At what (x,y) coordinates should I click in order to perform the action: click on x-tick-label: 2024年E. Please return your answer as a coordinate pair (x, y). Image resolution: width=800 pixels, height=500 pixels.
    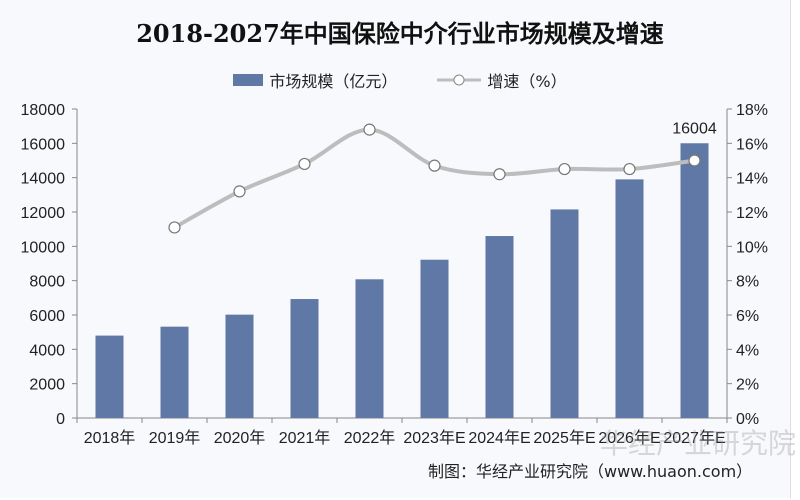
    Looking at the image, I should click on (499, 438).